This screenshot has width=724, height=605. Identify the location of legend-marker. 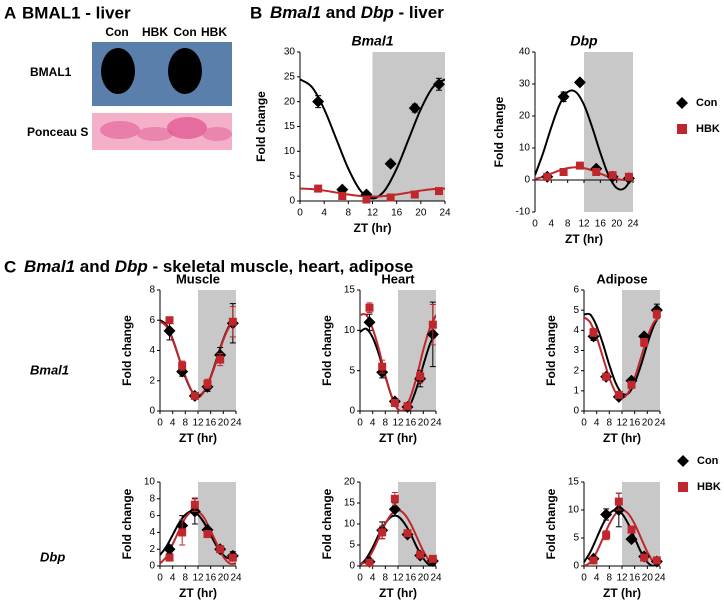
(683, 461).